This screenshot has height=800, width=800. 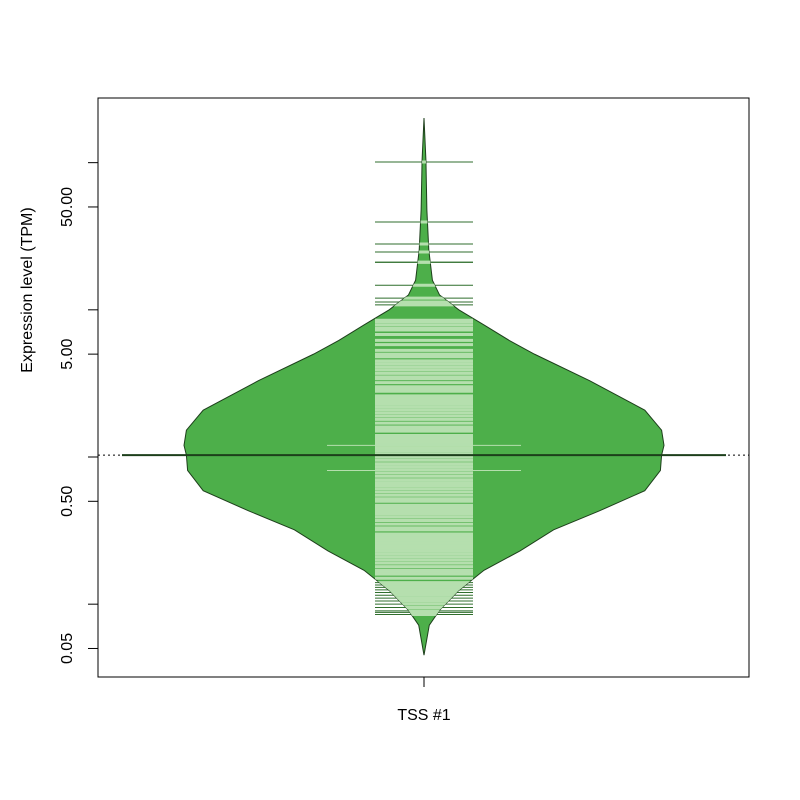 I want to click on x-tick-label: TSS #1, so click(x=423, y=715).